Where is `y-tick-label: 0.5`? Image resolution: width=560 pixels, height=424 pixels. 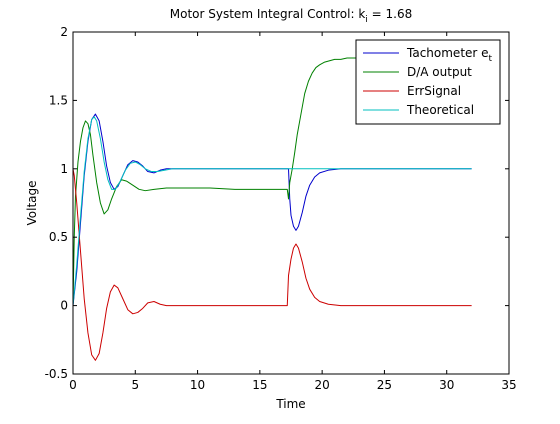
y-tick-label: 0.5 is located at coordinates (58, 237).